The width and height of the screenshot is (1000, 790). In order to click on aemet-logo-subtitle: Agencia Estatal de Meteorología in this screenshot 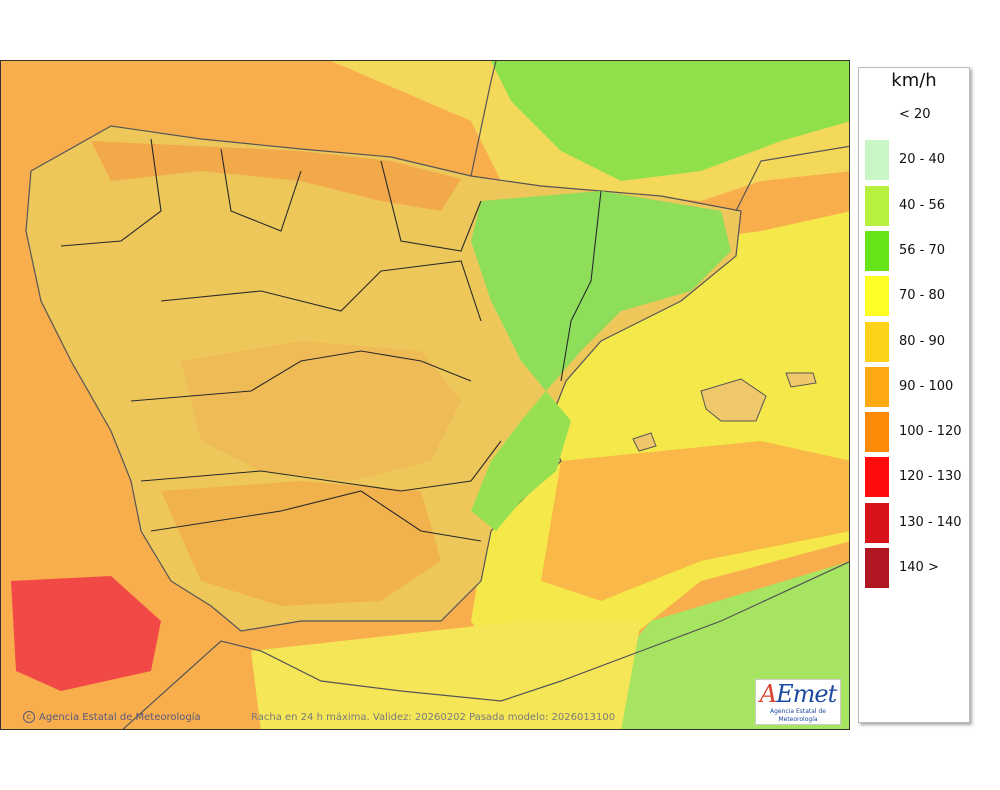, I will do `click(797, 715)`.